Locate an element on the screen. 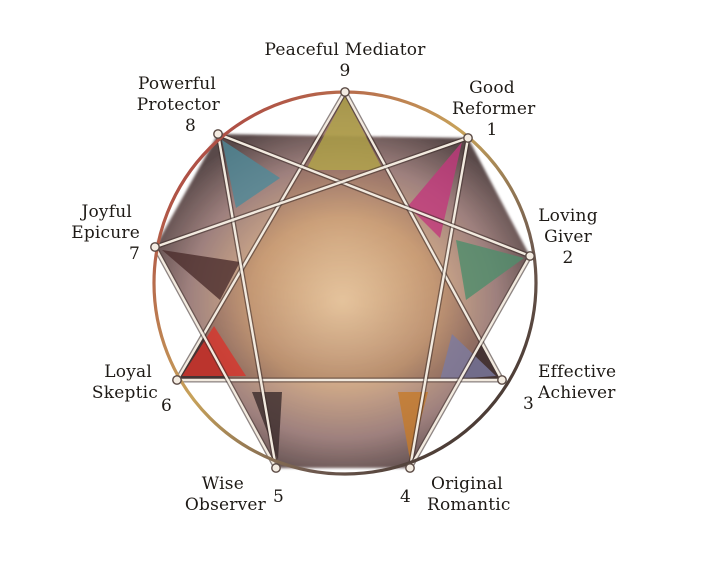 The height and width of the screenshot is (572, 718). type-1-name-line2: Reformer is located at coordinates (494, 109).